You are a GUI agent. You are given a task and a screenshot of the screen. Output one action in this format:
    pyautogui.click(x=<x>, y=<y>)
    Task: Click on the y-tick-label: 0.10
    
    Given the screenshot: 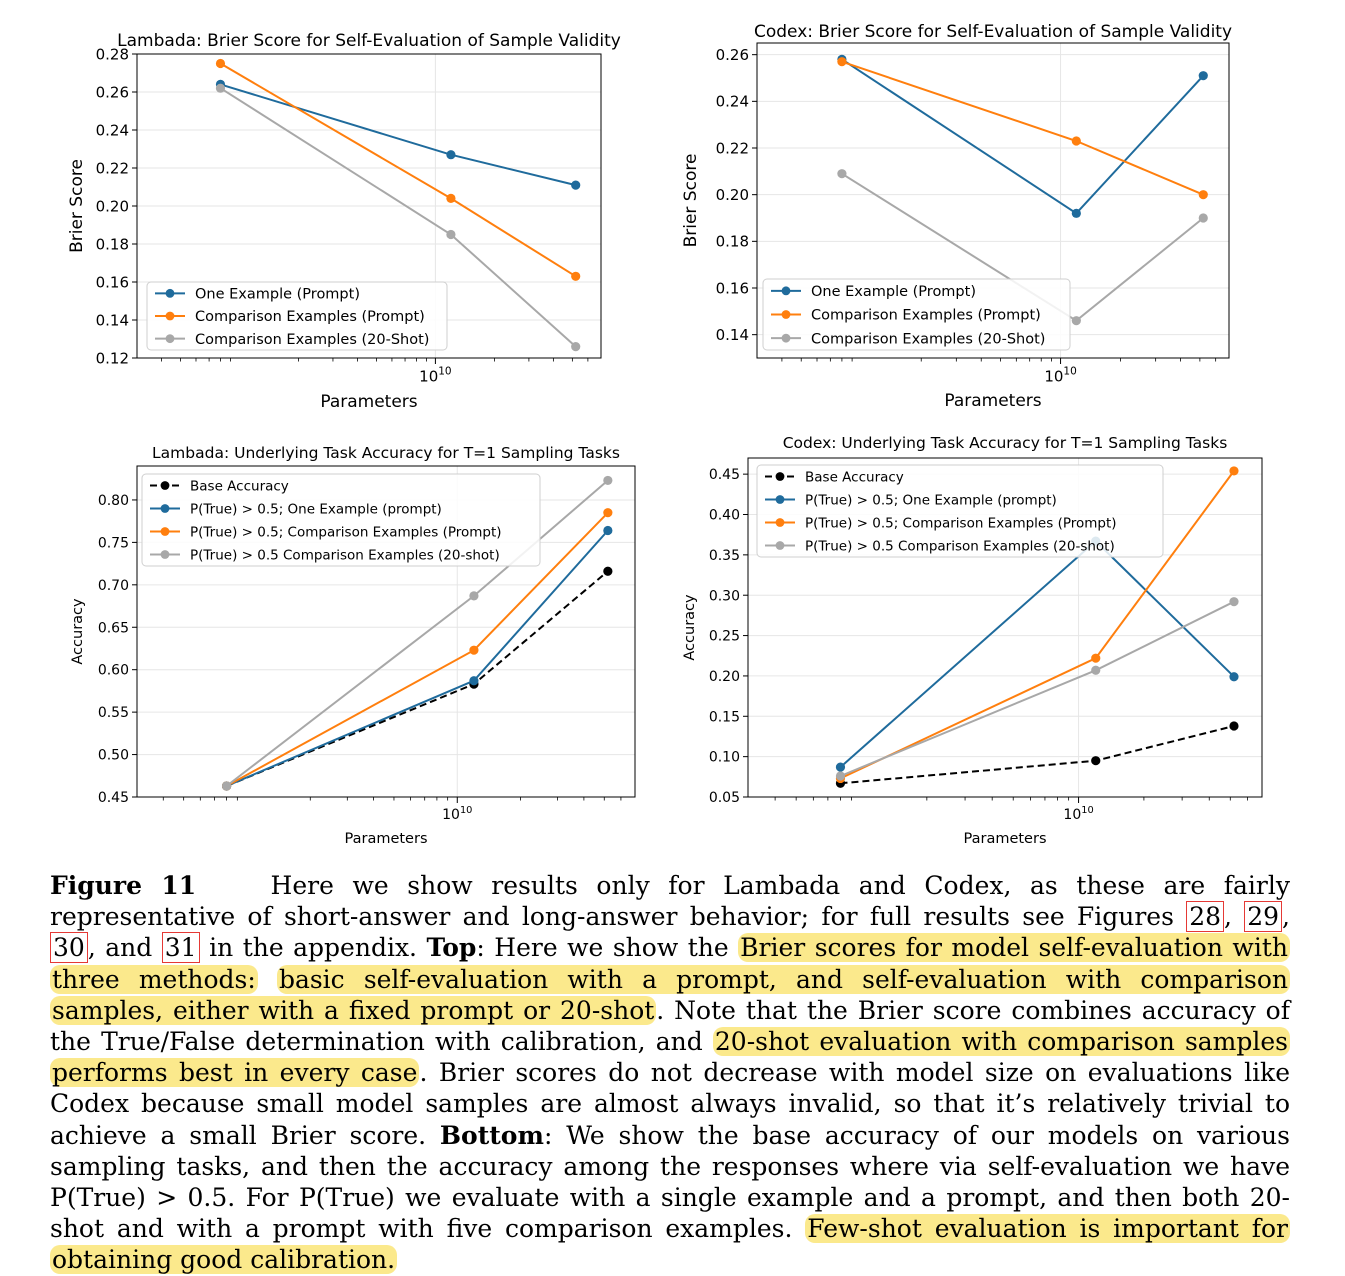 What is the action you would take?
    pyautogui.click(x=724, y=758)
    